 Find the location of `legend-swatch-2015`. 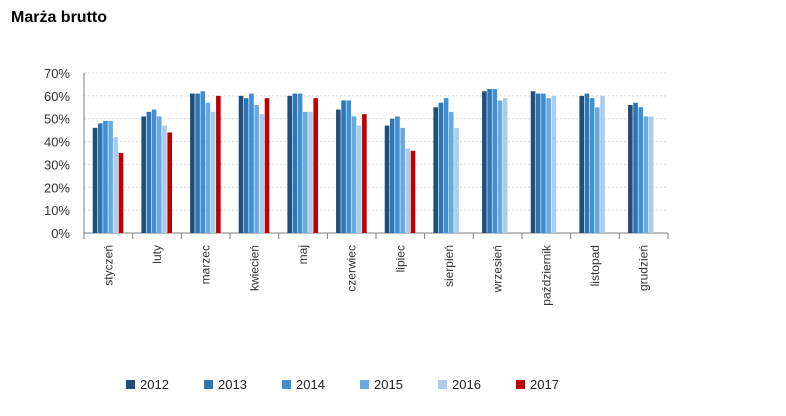

legend-swatch-2015 is located at coordinates (364, 384).